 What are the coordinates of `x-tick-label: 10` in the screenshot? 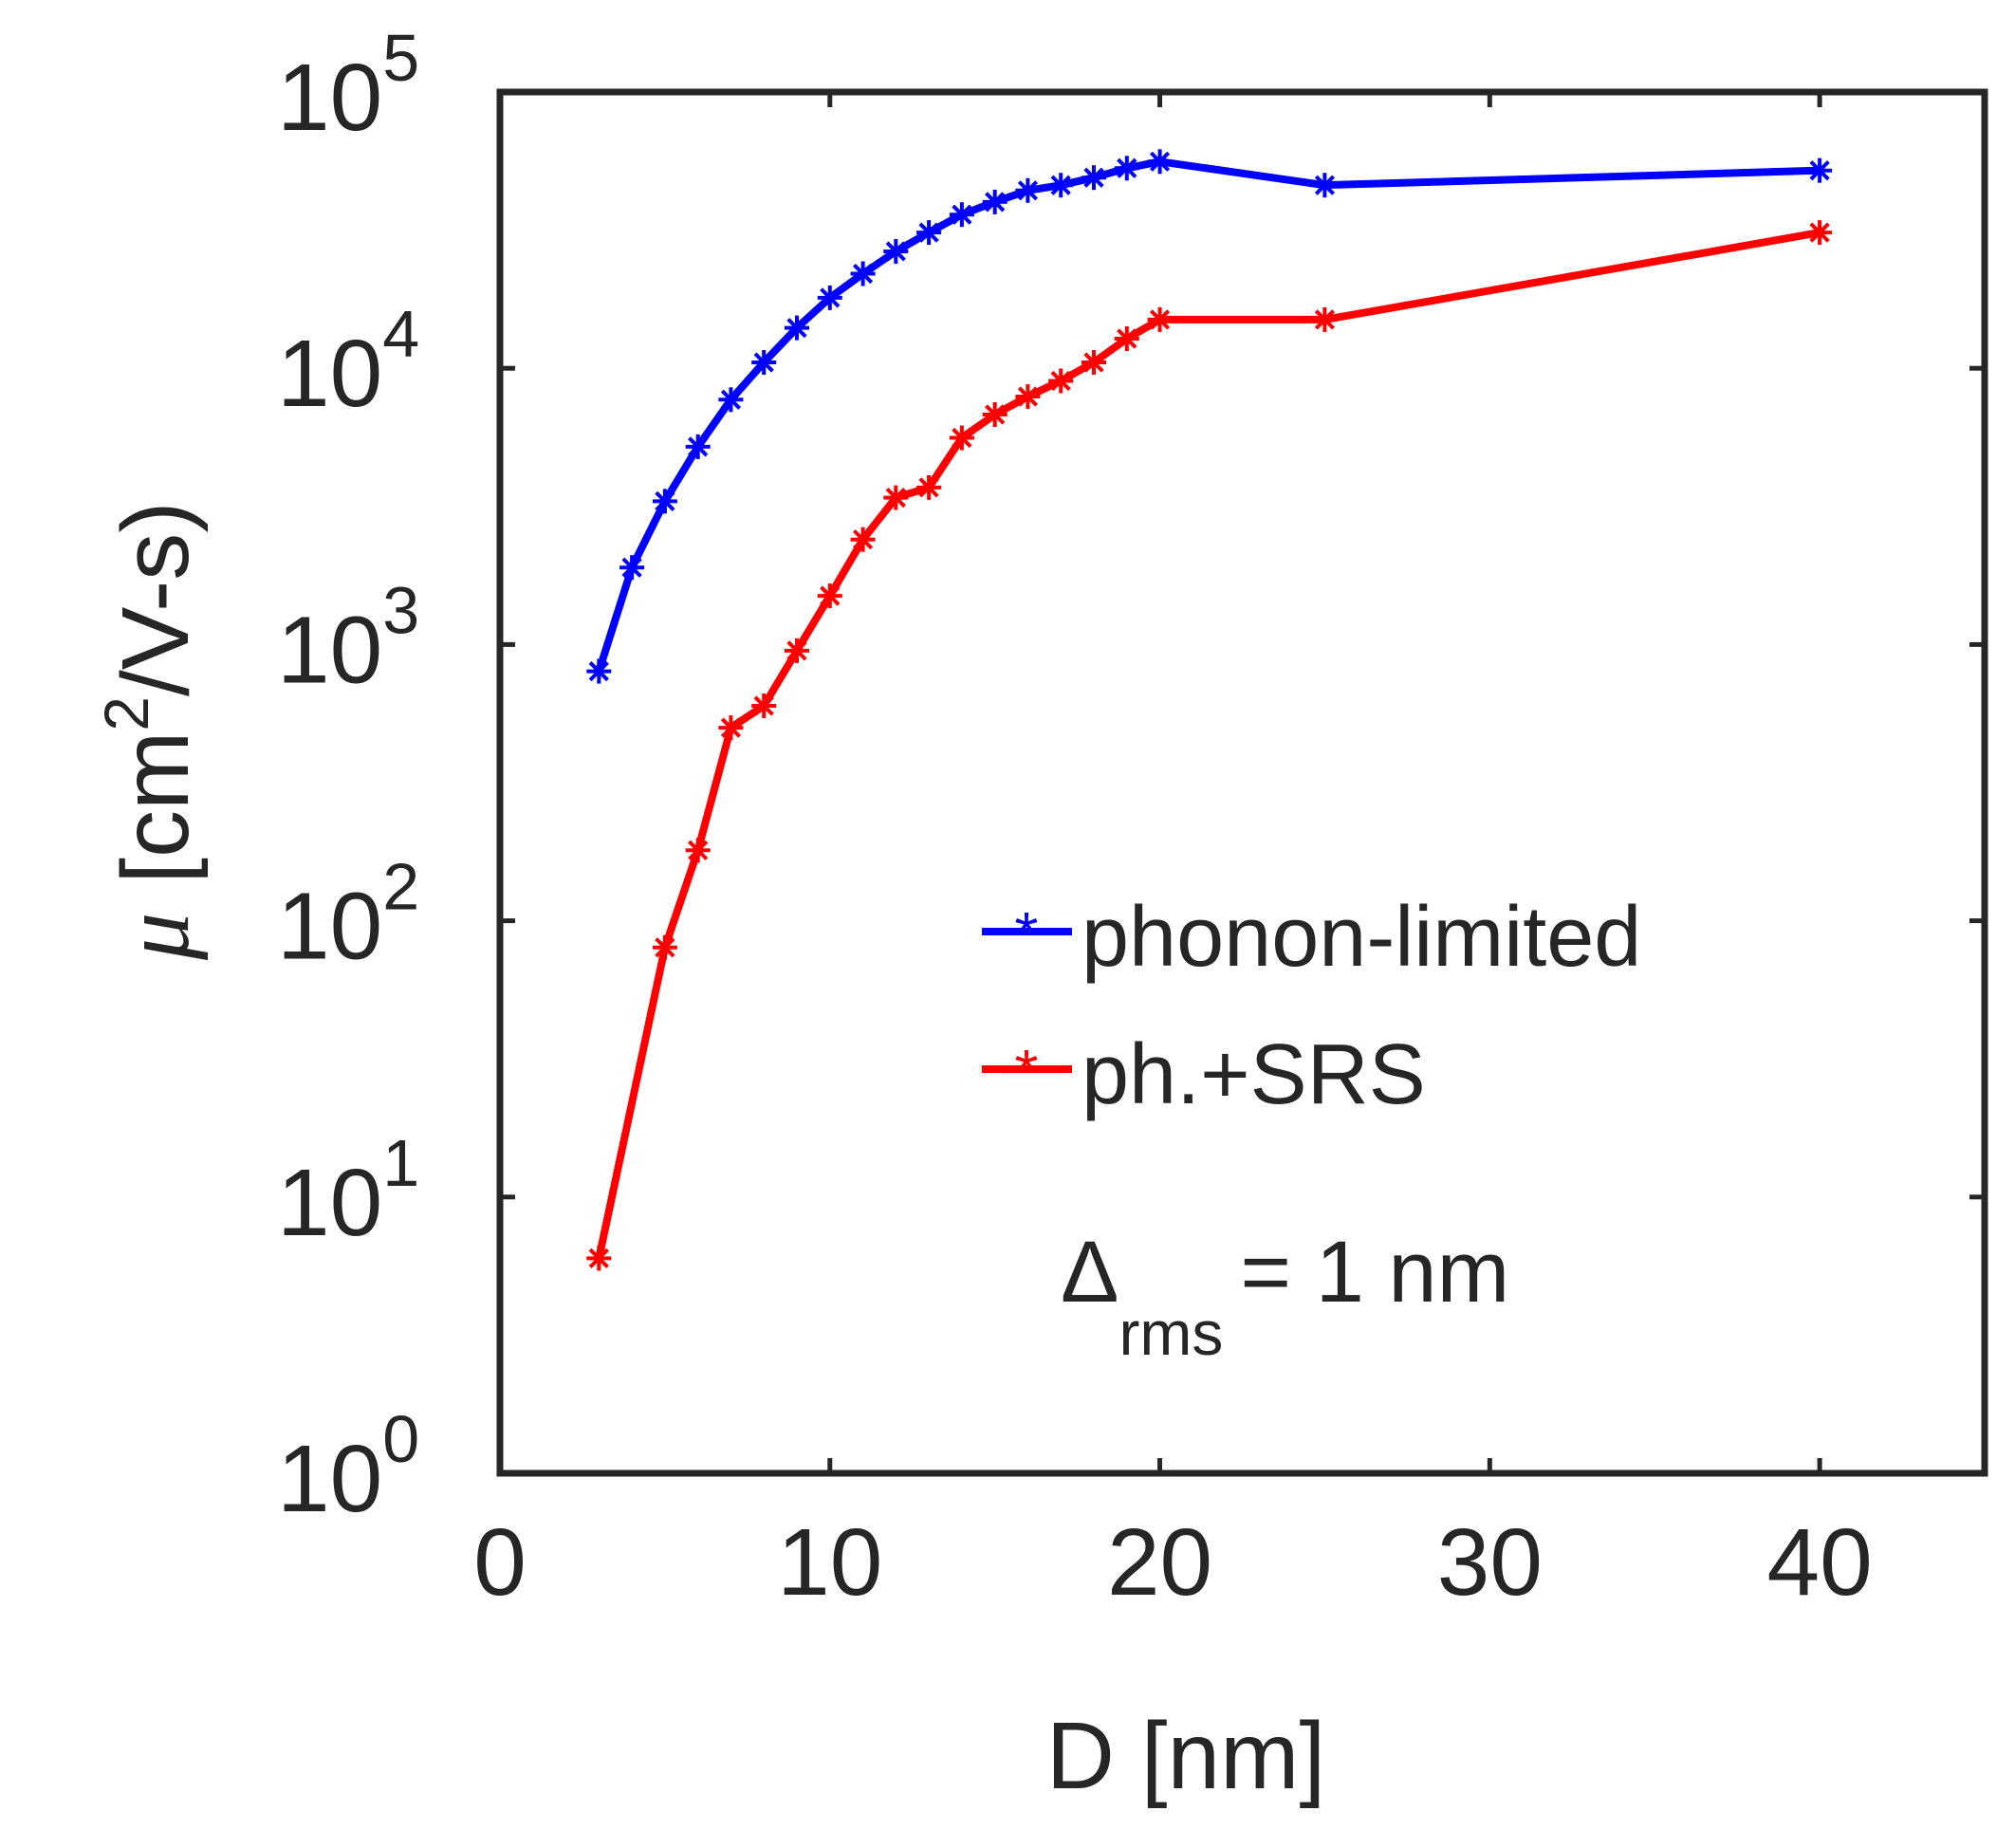 It's located at (829, 1562).